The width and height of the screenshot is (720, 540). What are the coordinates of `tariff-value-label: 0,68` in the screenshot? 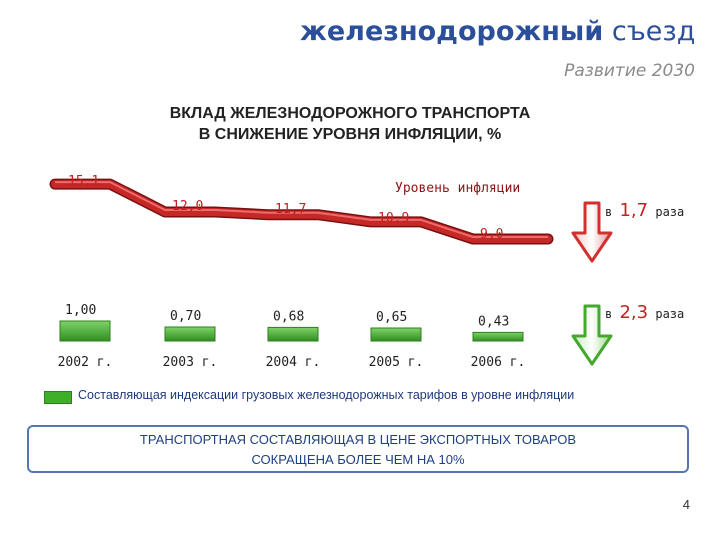 It's located at (288, 316).